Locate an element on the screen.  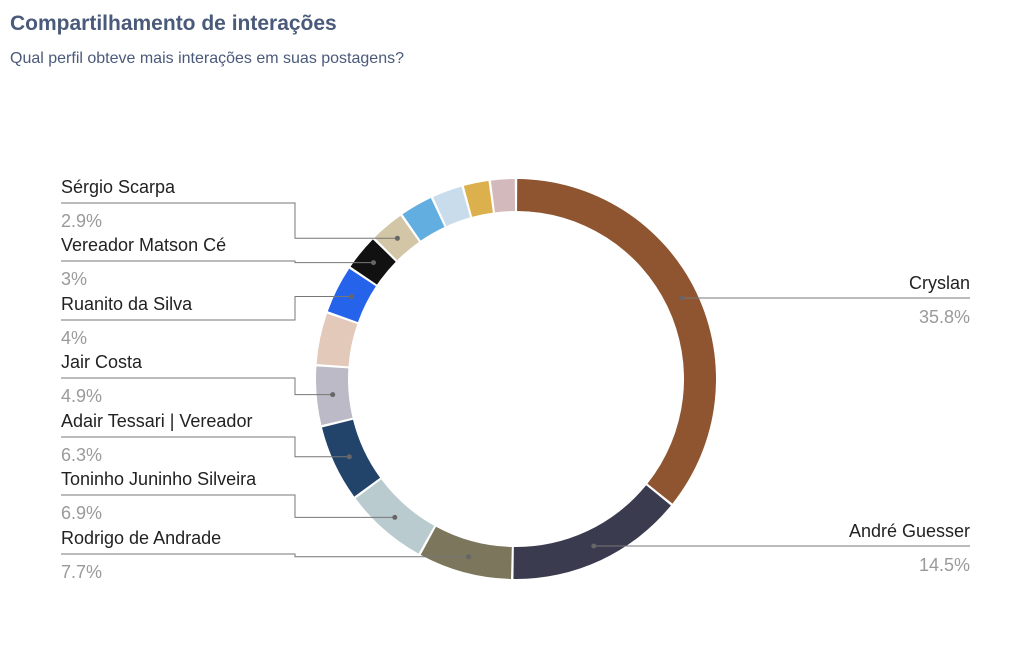
slice-label-toninho-juninho-silveira: Toninho Juninho Silveira 6.9% is located at coordinates (229, 496).